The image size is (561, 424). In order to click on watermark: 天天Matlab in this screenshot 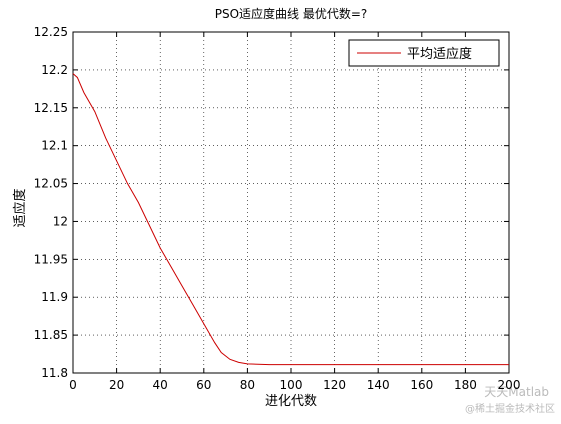, I will do `click(516, 392)`.